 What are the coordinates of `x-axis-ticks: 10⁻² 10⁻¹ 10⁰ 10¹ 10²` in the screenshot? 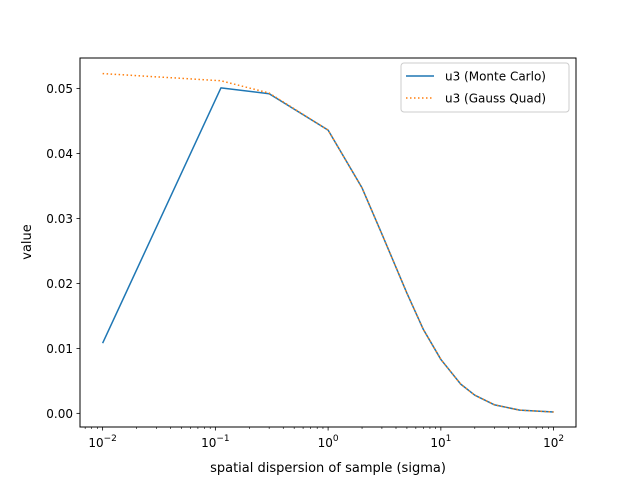 It's located at (324, 438).